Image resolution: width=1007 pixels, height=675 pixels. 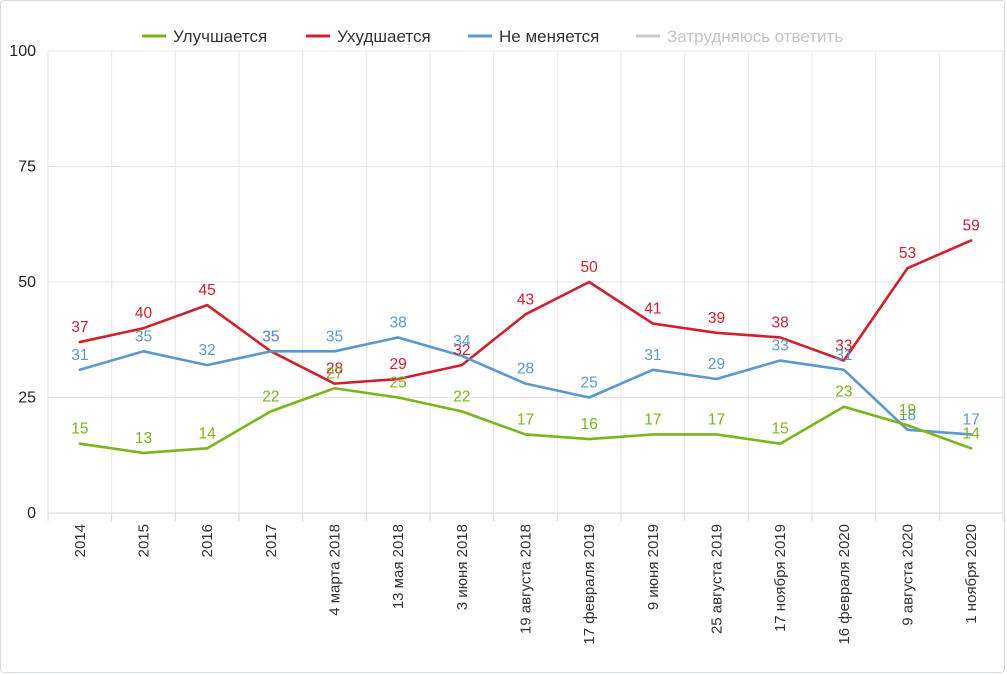 I want to click on data-label: 19, so click(x=907, y=410).